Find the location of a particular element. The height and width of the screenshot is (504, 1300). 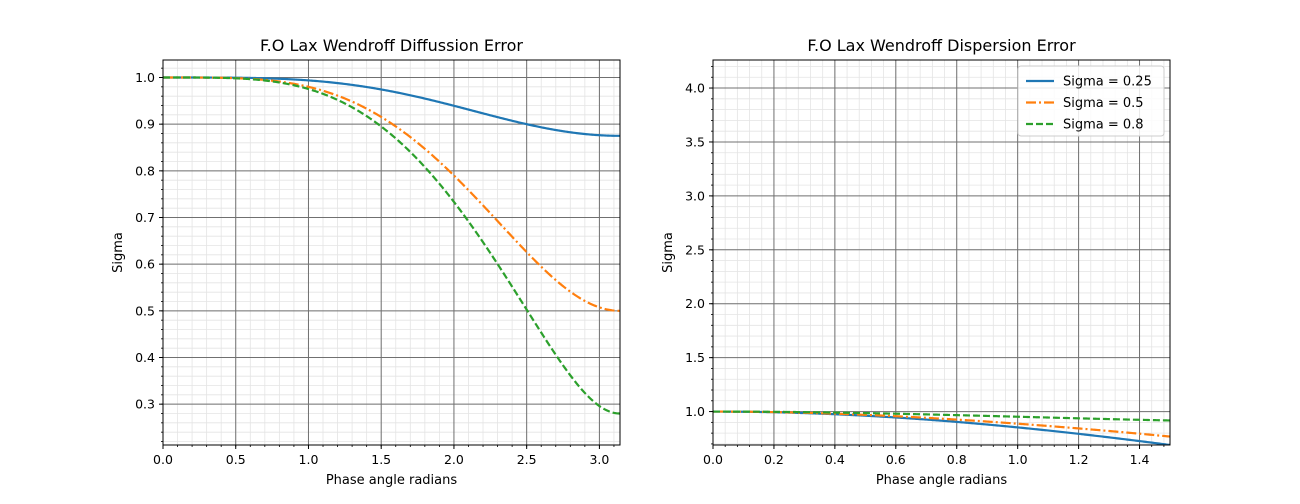

y-tick-label: 2.0 is located at coordinates (695, 303).